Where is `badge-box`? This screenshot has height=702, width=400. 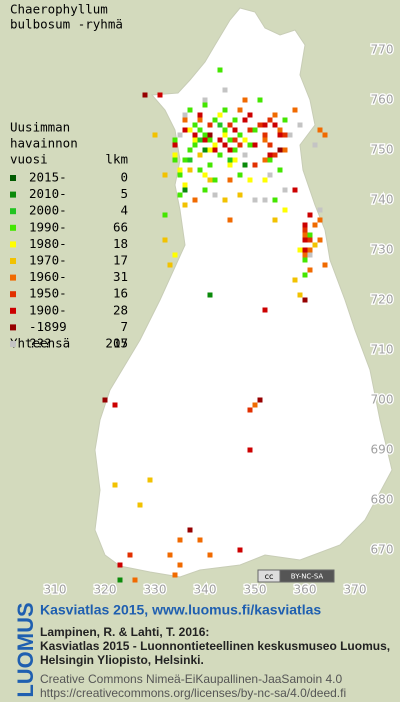 badge-box is located at coordinates (307, 576).